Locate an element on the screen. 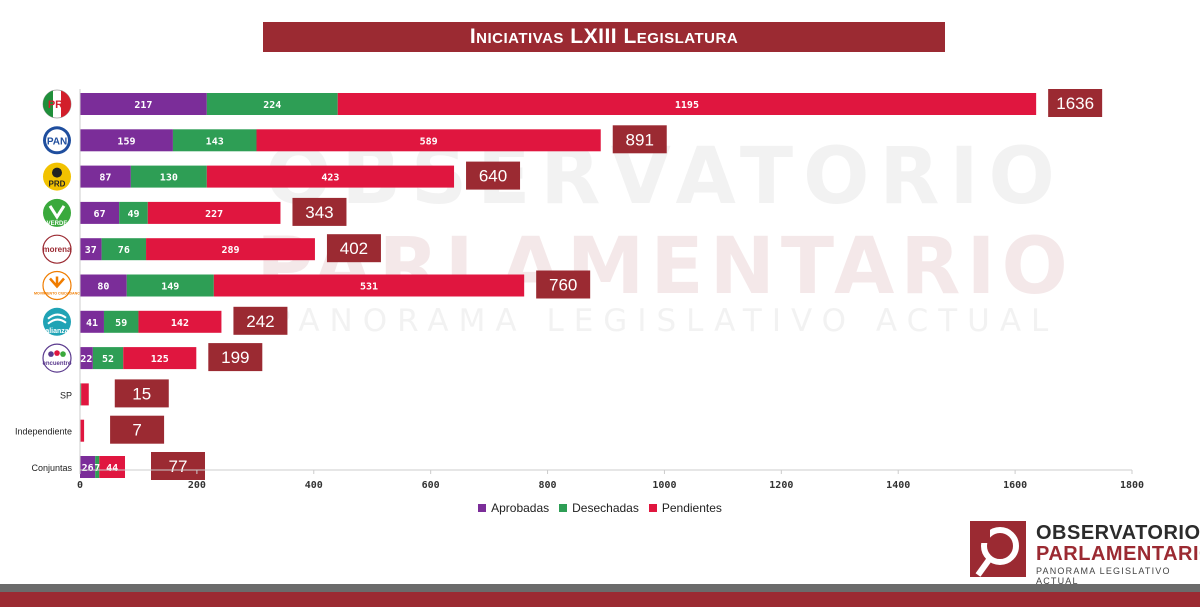  pri-logo-icon: PRI is located at coordinates (57, 104).